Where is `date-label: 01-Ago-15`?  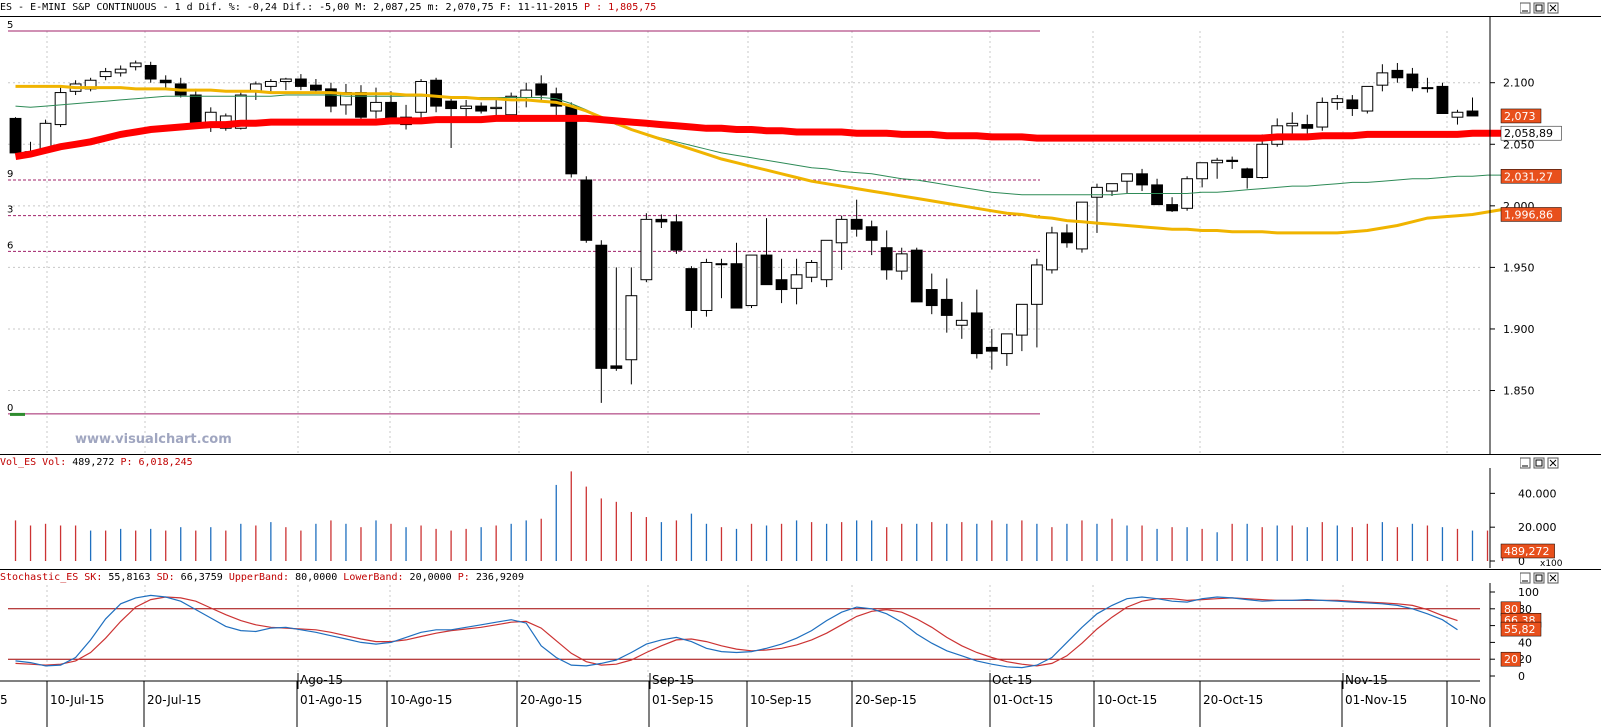
date-label: 01-Ago-15 is located at coordinates (331, 700).